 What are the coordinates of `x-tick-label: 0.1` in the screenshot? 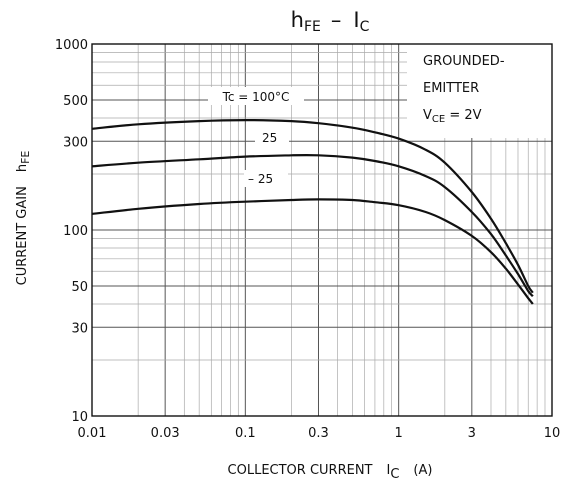 It's located at (245, 433).